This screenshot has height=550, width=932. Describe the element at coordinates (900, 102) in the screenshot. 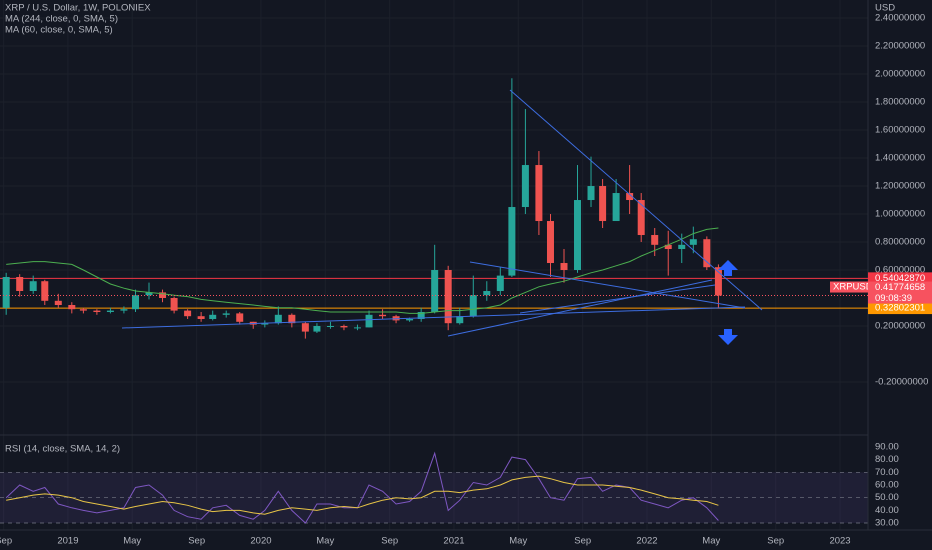

I see `y-tick-label: 1.80000000` at that location.